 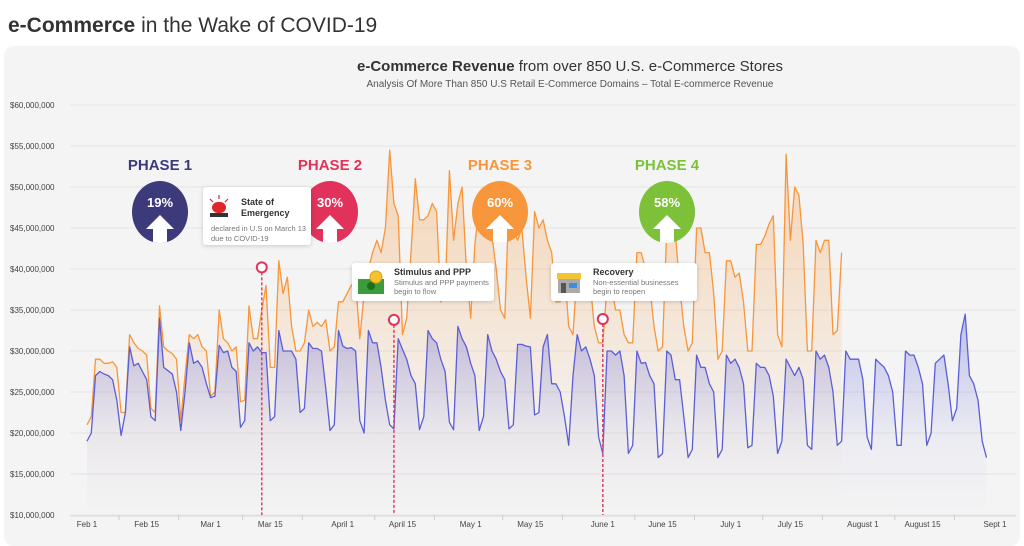 I want to click on y-tick-label: $40,000,000, so click(x=32, y=269).